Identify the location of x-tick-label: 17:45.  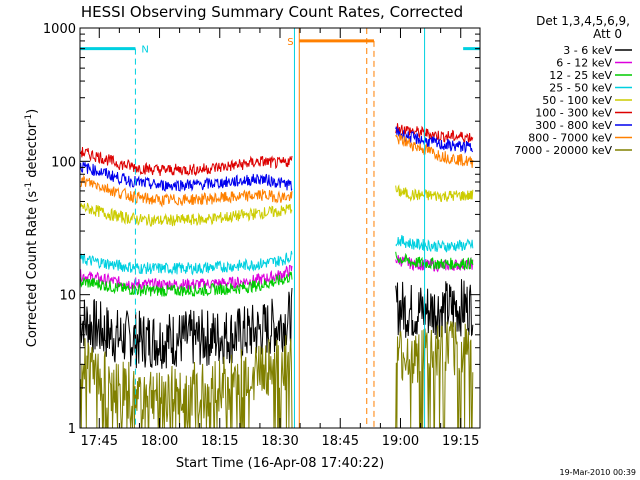
(99, 441).